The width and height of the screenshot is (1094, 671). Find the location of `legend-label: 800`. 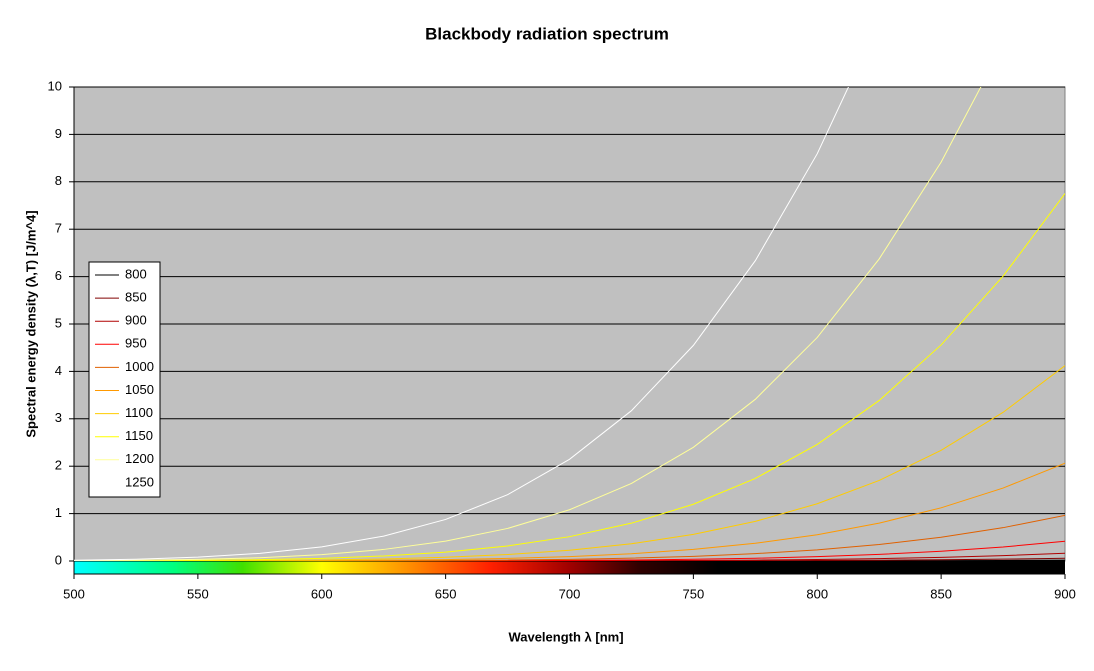

legend-label: 800 is located at coordinates (136, 273).